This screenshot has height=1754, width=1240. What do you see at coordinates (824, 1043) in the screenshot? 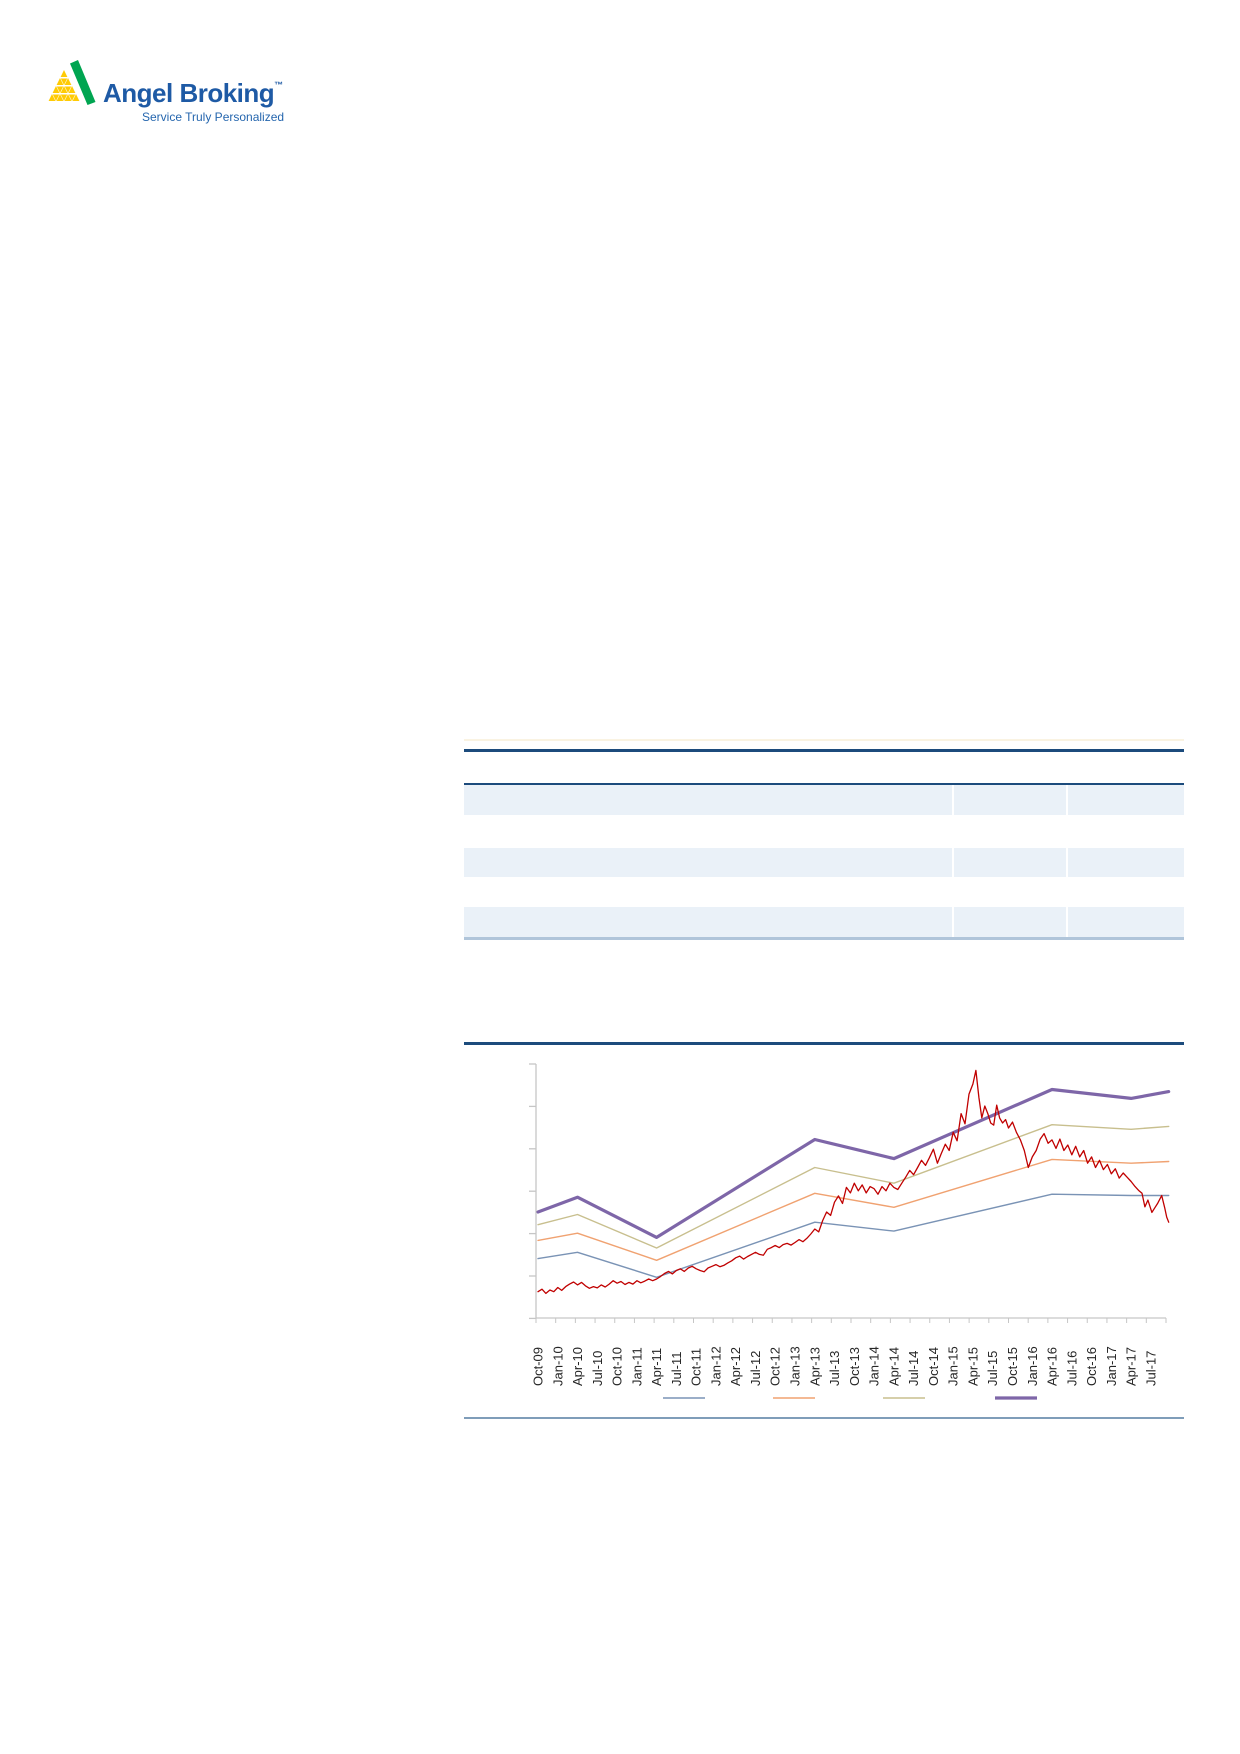
I see `chart-top-rule` at bounding box center [824, 1043].